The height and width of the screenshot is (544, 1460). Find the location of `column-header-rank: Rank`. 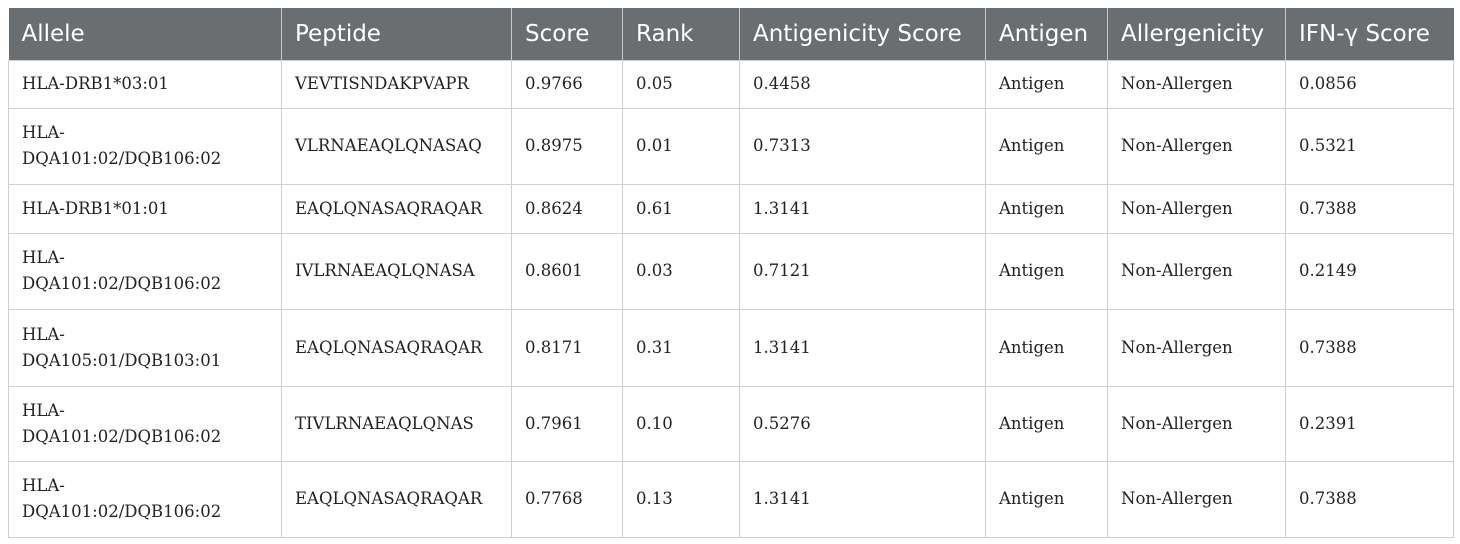

column-header-rank: Rank is located at coordinates (681, 34).